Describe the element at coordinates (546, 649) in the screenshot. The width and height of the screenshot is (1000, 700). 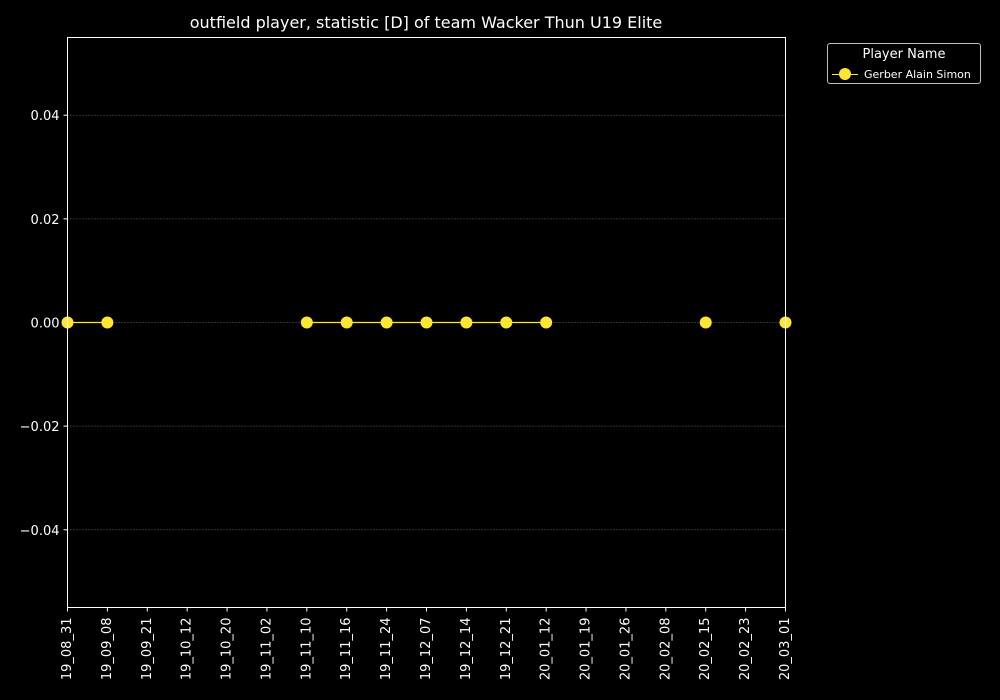
I see `x-tick-label: 20_01_12` at that location.